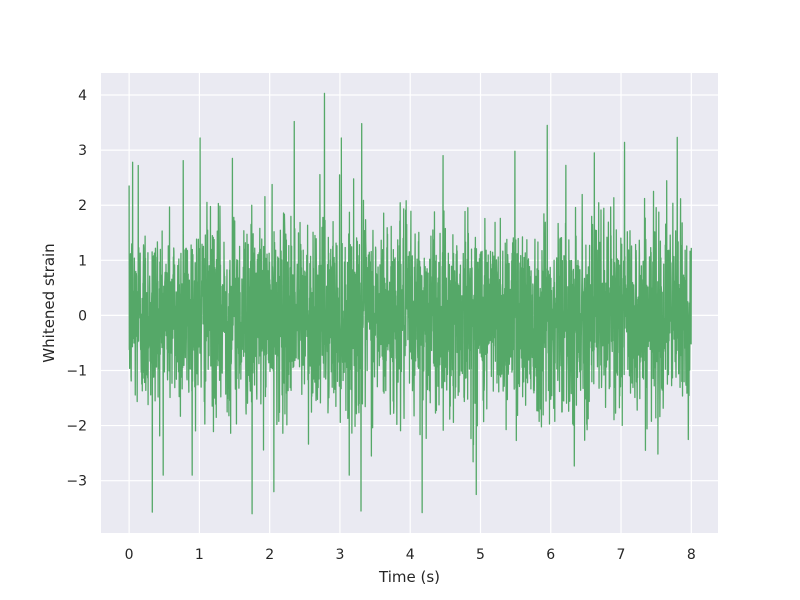  What do you see at coordinates (76, 427) in the screenshot?
I see `y-tick-label: −2` at bounding box center [76, 427].